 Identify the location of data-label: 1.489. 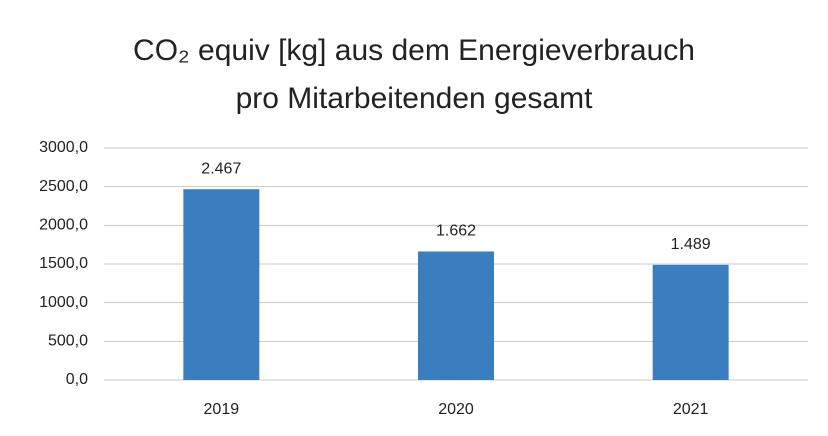
(691, 244).